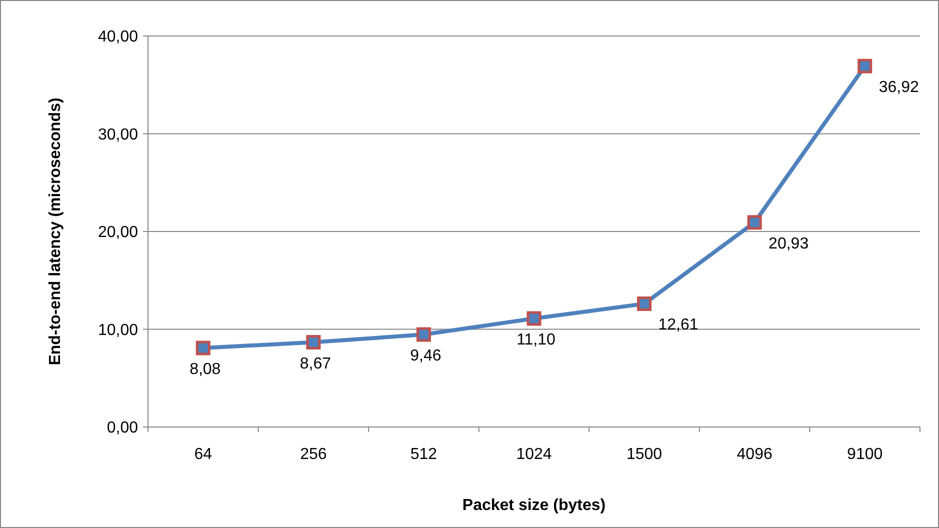  I want to click on x-axis-title: Packet size (bytes), so click(534, 505).